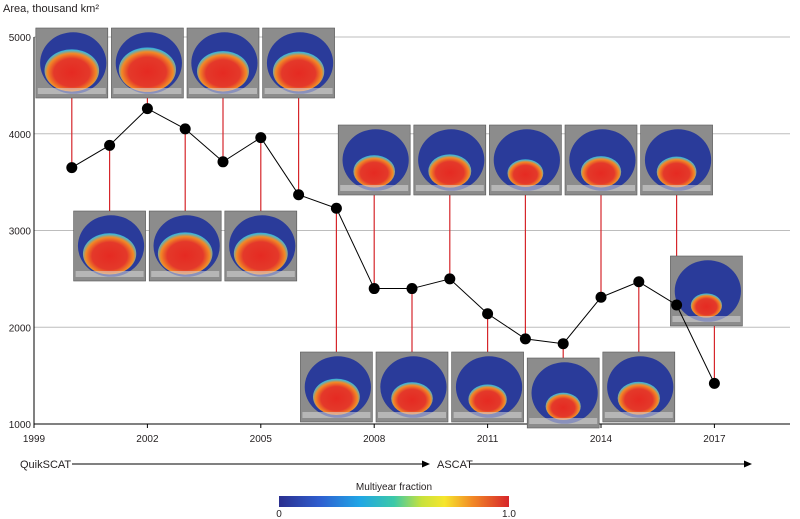 This screenshot has height=519, width=800. Describe the element at coordinates (386, 465) in the screenshot. I see `sensor-period-arrows: QuikSCAT ASCAT` at that location.